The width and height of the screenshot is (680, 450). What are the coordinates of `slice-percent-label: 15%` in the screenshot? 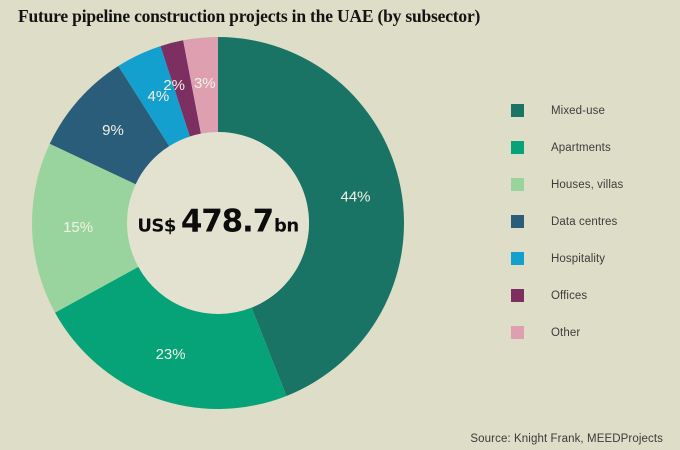 It's located at (78, 227).